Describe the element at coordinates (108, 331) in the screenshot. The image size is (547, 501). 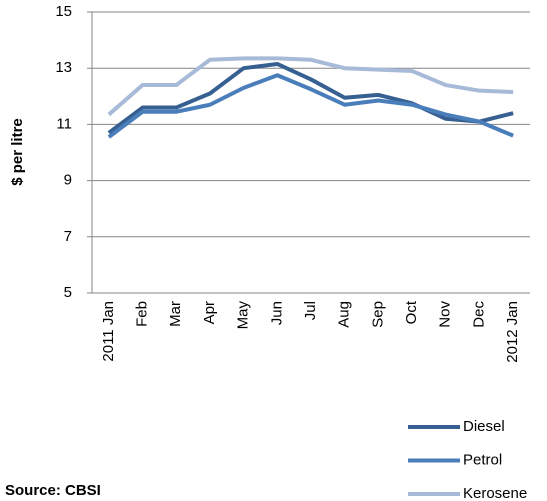
I see `x-tick-label: 2011 Jan` at that location.